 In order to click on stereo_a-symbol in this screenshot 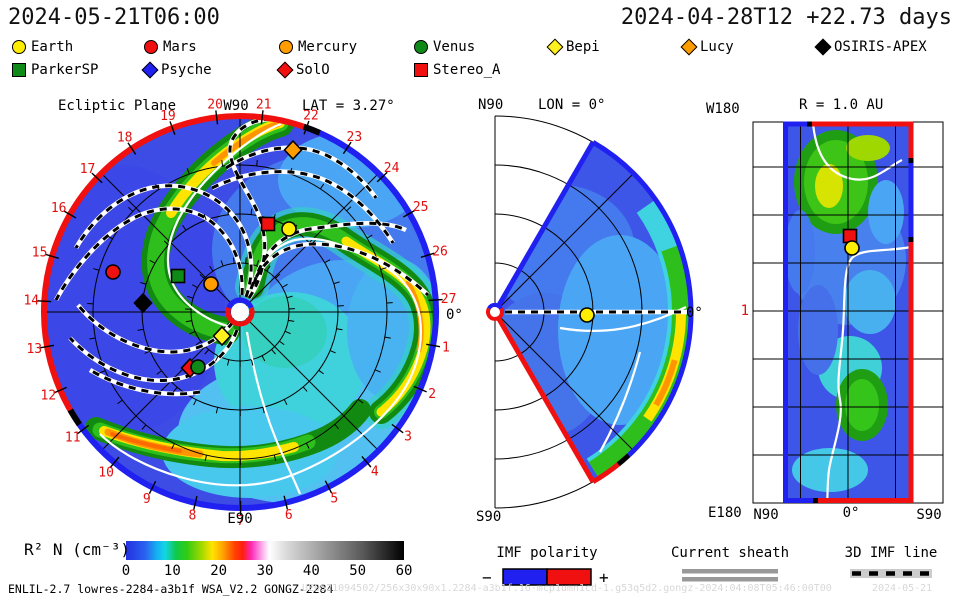, I will do `click(421, 70)`.